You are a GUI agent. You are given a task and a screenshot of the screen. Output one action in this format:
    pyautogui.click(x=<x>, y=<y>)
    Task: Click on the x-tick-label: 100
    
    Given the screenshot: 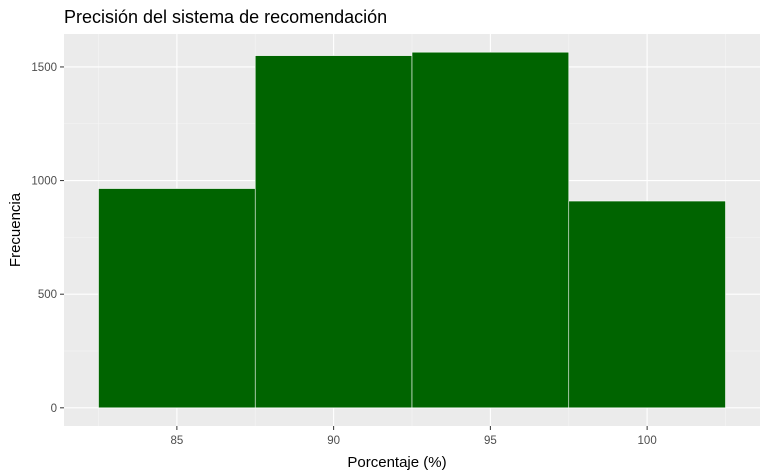 What is the action you would take?
    pyautogui.click(x=647, y=441)
    